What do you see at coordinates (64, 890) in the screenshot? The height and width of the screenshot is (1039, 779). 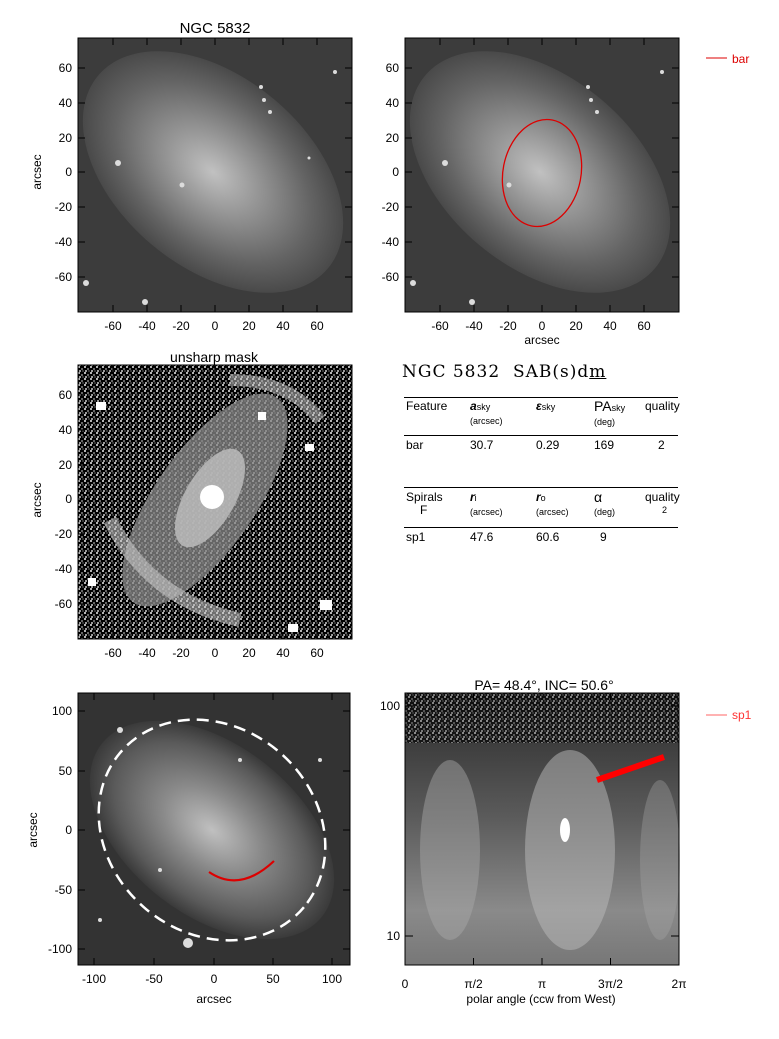 I see `y-tick-label: -50` at bounding box center [64, 890].